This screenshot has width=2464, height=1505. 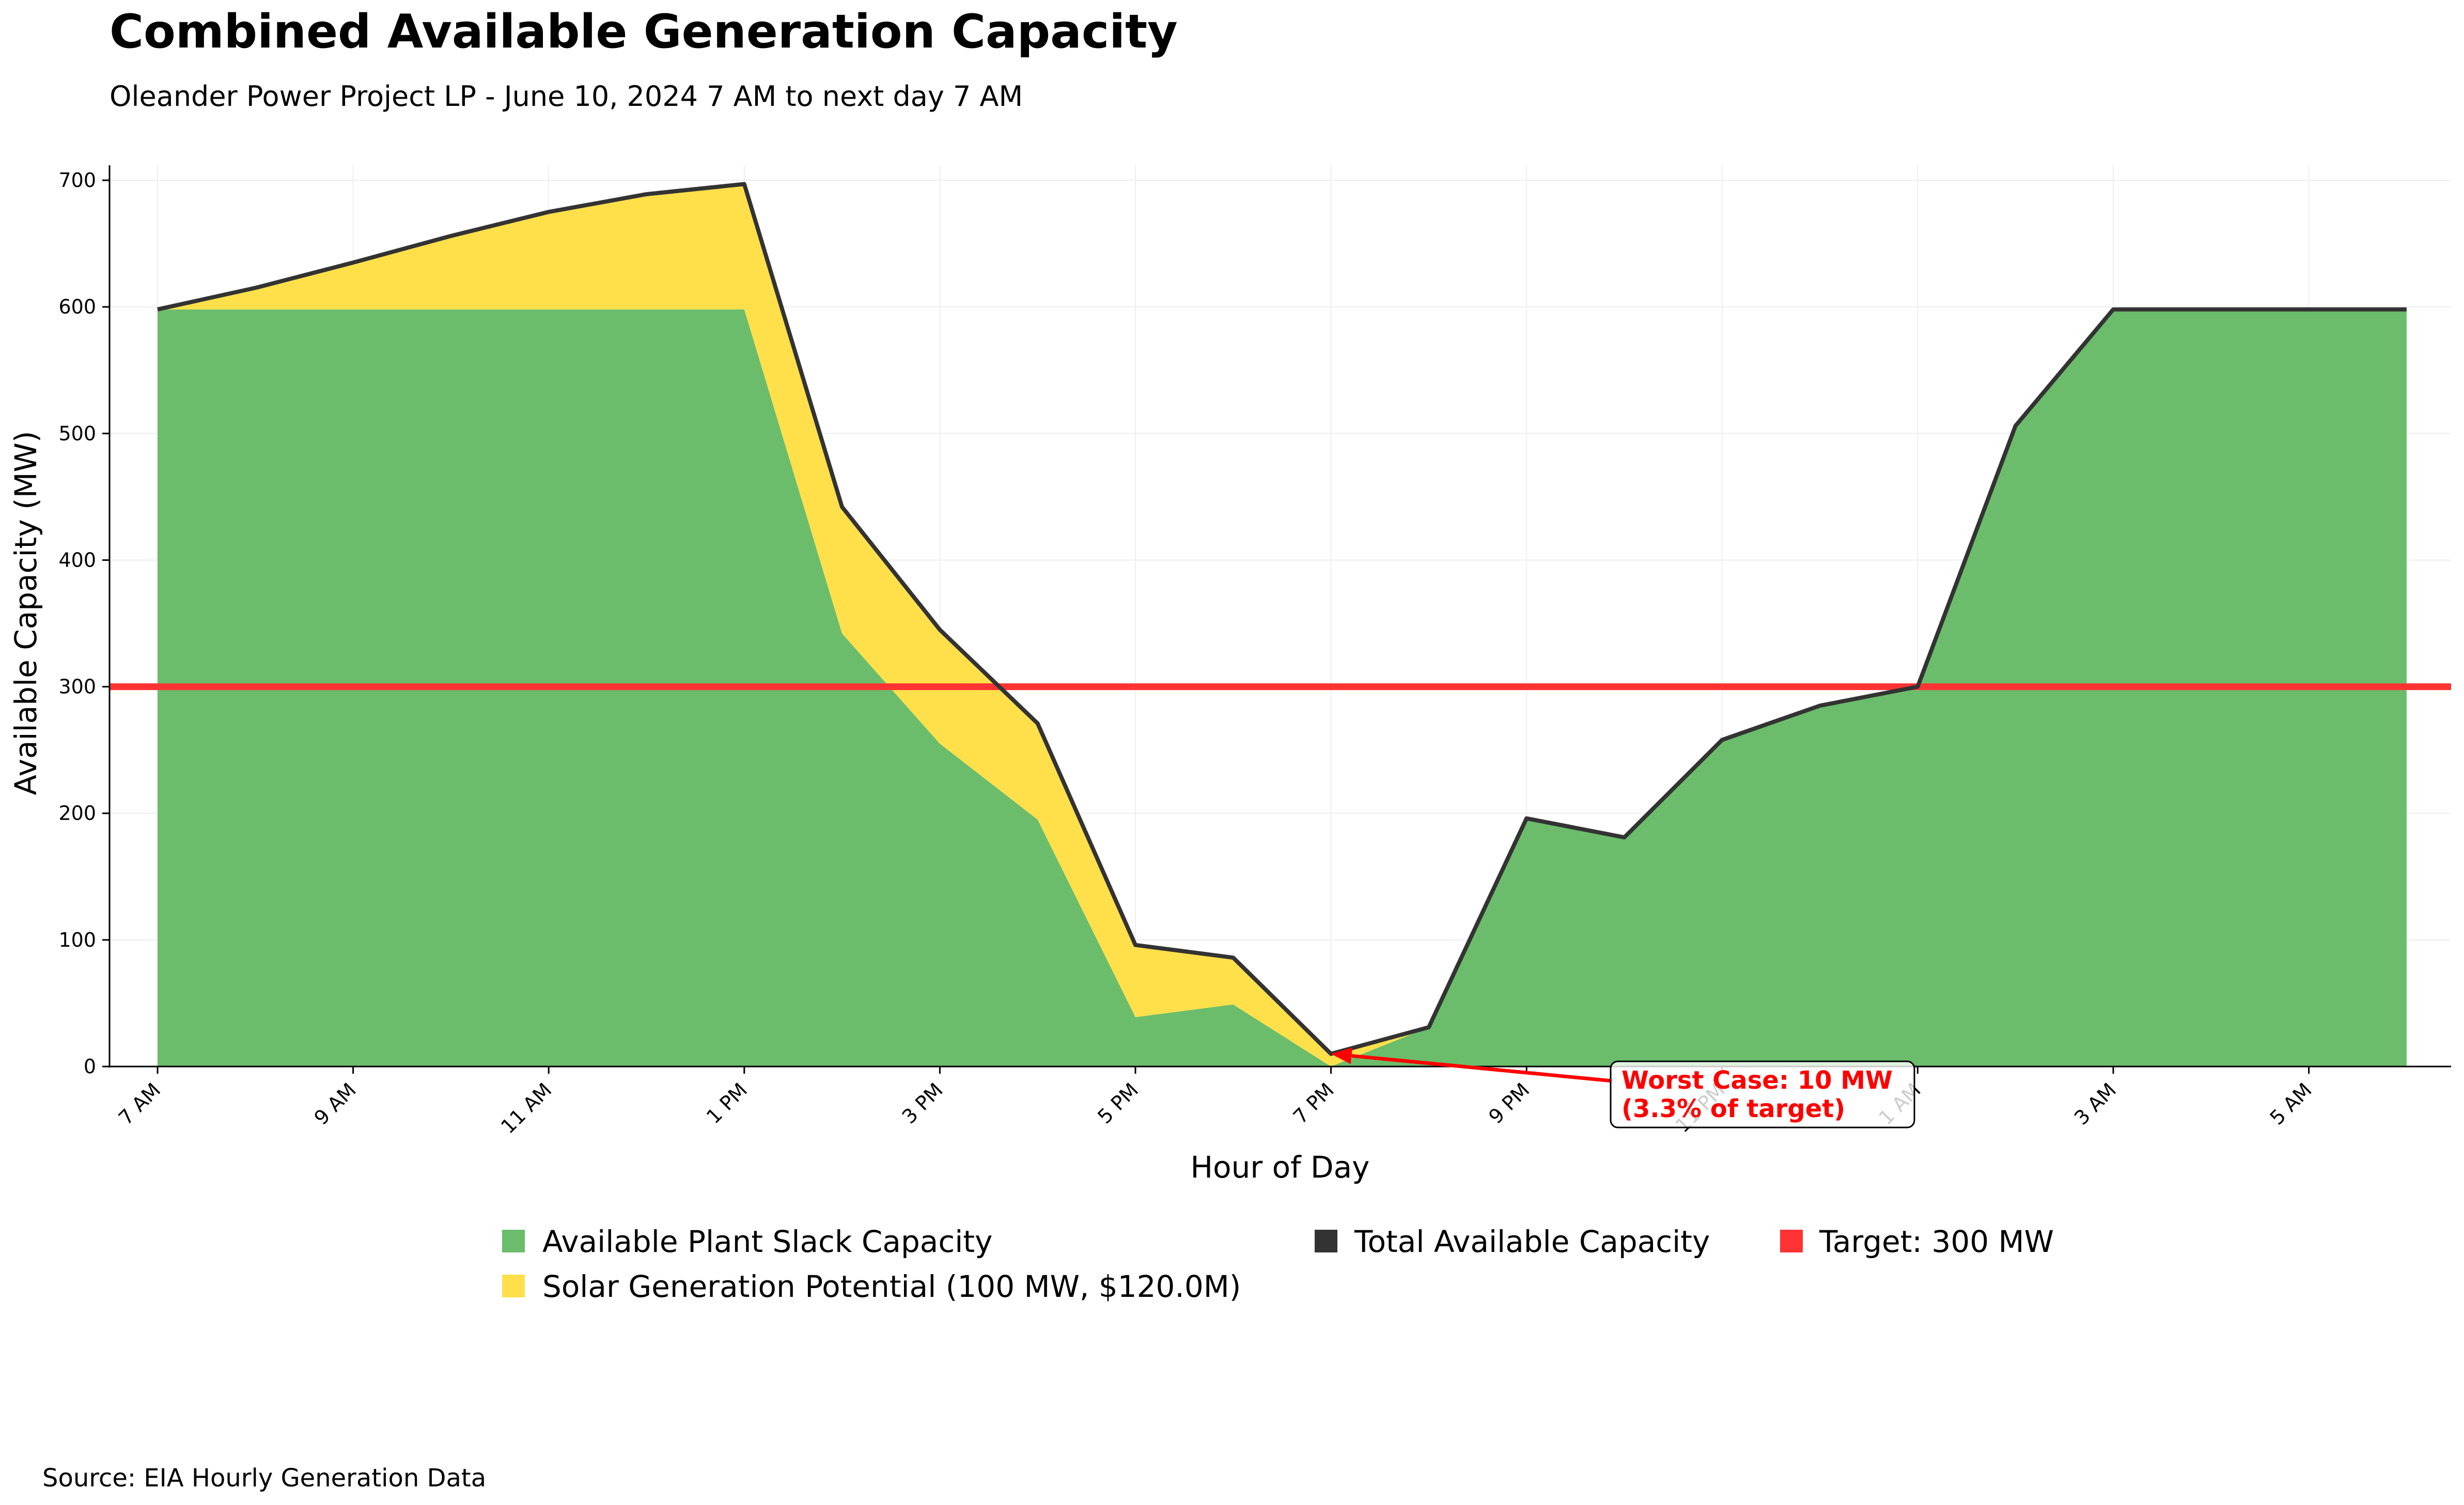 What do you see at coordinates (1792, 1241) in the screenshot?
I see `legend-swatch-target` at bounding box center [1792, 1241].